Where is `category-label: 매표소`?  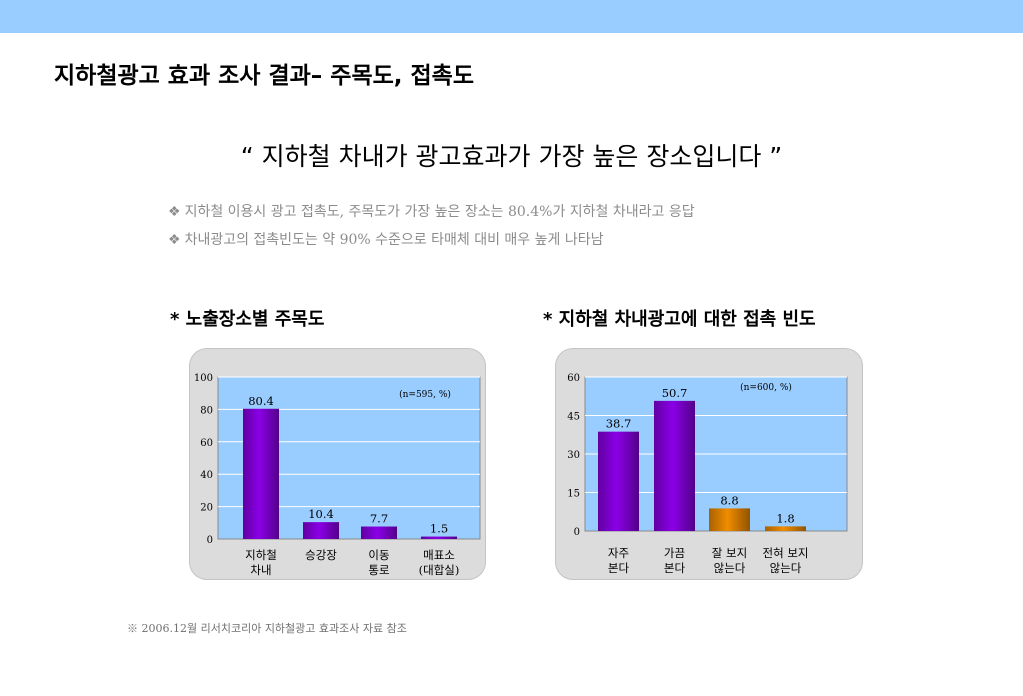
category-label: 매표소 is located at coordinates (439, 555).